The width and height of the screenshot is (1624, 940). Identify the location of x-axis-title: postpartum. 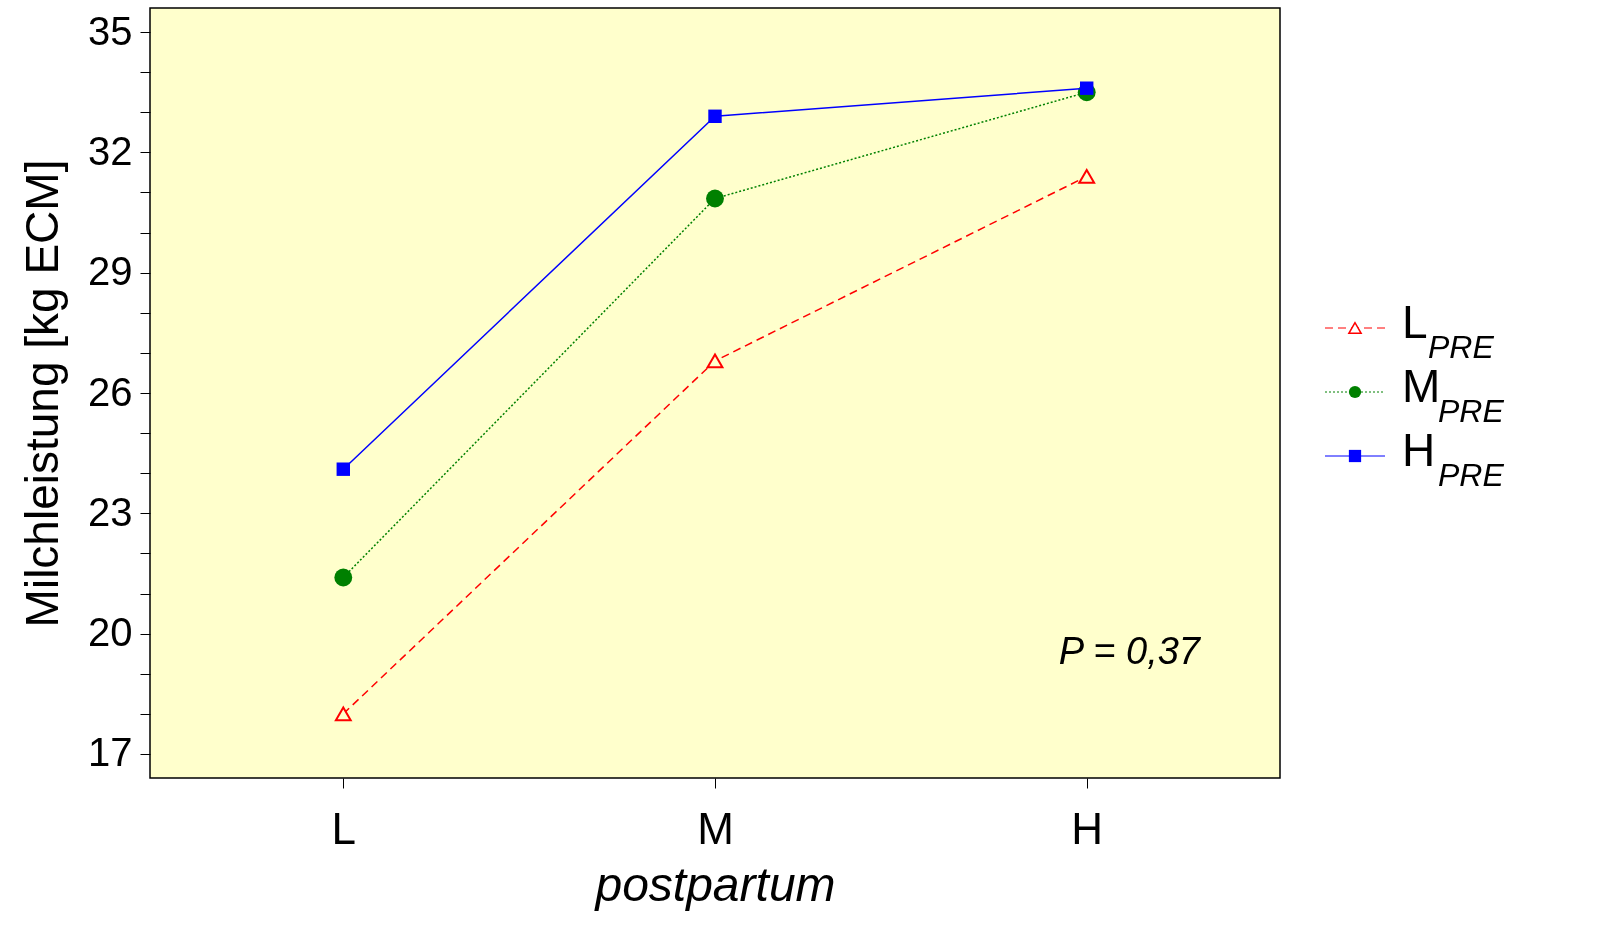
(714, 884).